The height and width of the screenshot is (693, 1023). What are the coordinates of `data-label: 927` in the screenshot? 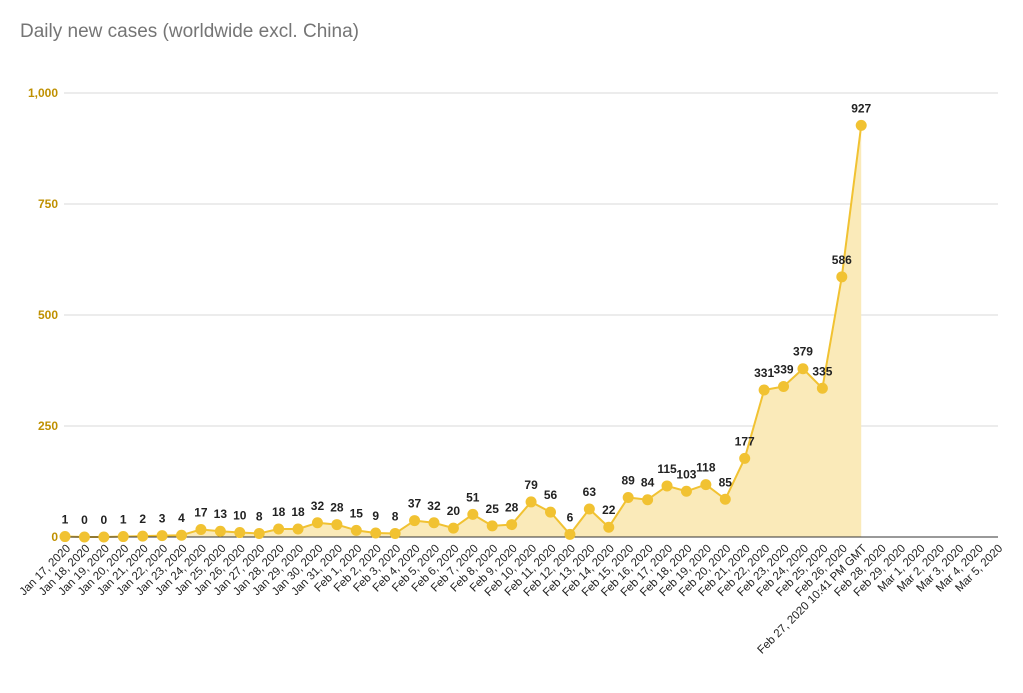 It's located at (861, 108).